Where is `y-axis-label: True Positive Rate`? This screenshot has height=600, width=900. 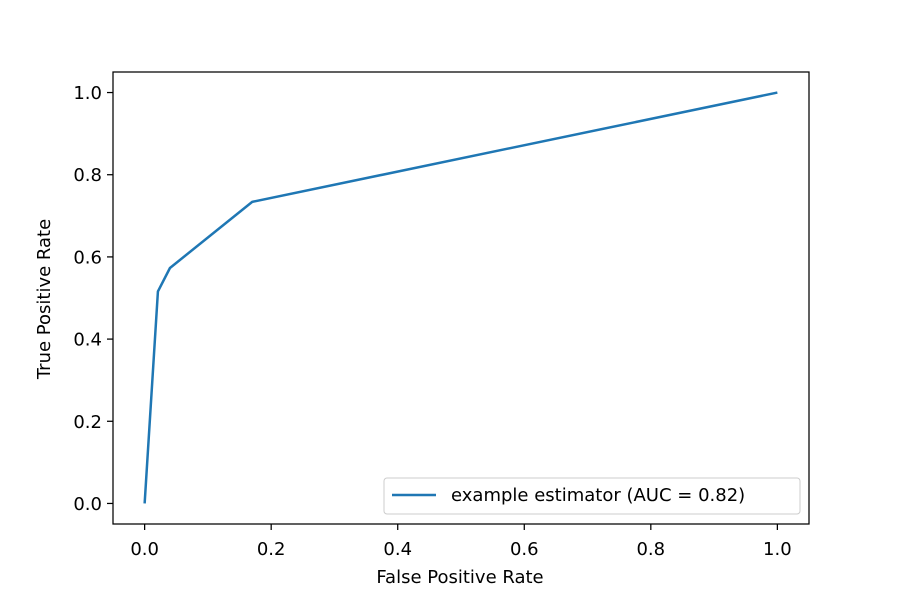 y-axis-label: True Positive Rate is located at coordinates (44, 299).